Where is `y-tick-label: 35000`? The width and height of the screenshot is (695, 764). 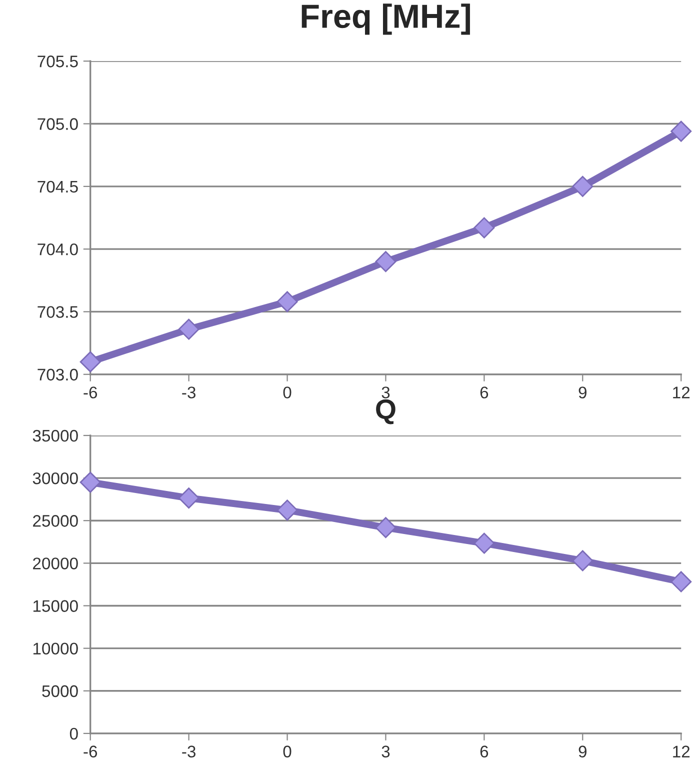 y-tick-label: 35000 is located at coordinates (55, 436).